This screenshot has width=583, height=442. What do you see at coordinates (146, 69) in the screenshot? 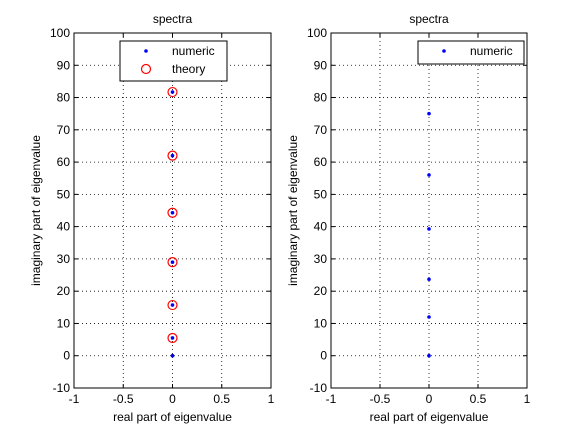
I see `legend-marker-theory` at bounding box center [146, 69].